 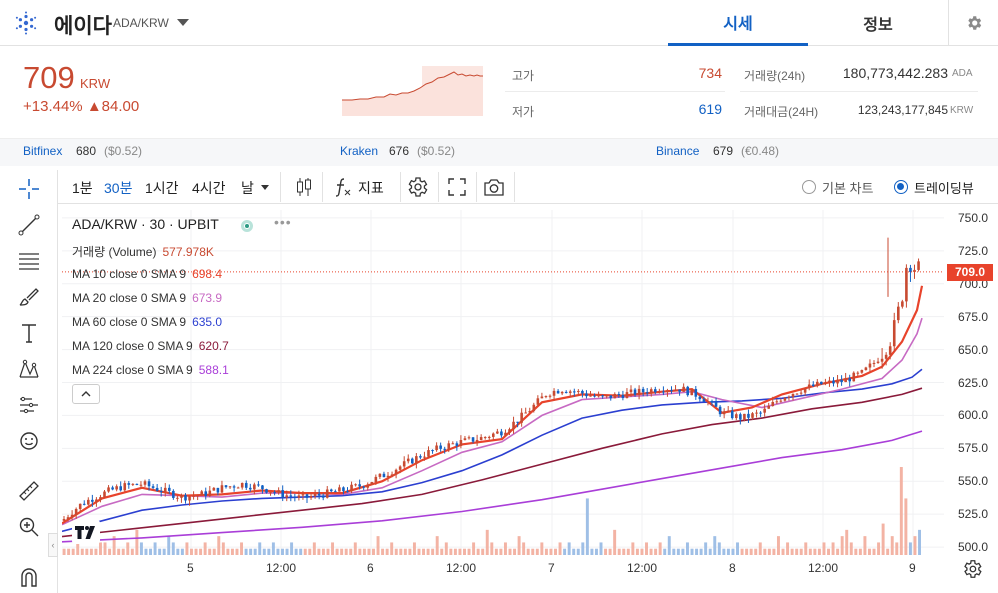 I want to click on basic-chart-label: 기본 차트, so click(x=848, y=188).